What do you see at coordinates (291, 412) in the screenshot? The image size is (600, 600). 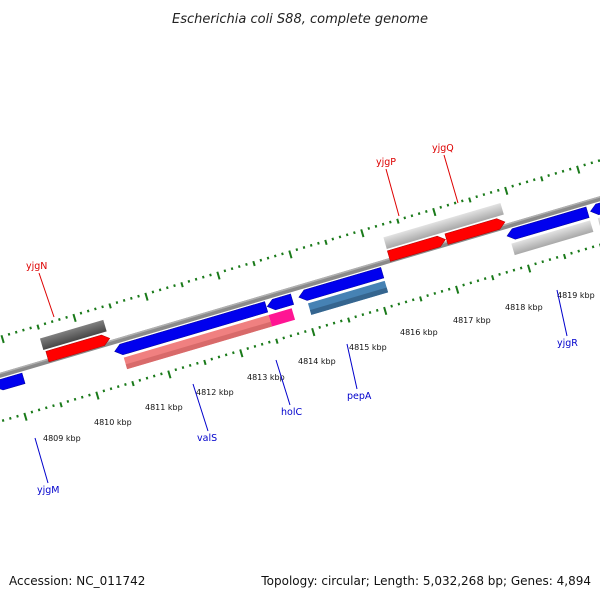 I see `gene-label-holC: holC` at bounding box center [291, 412].